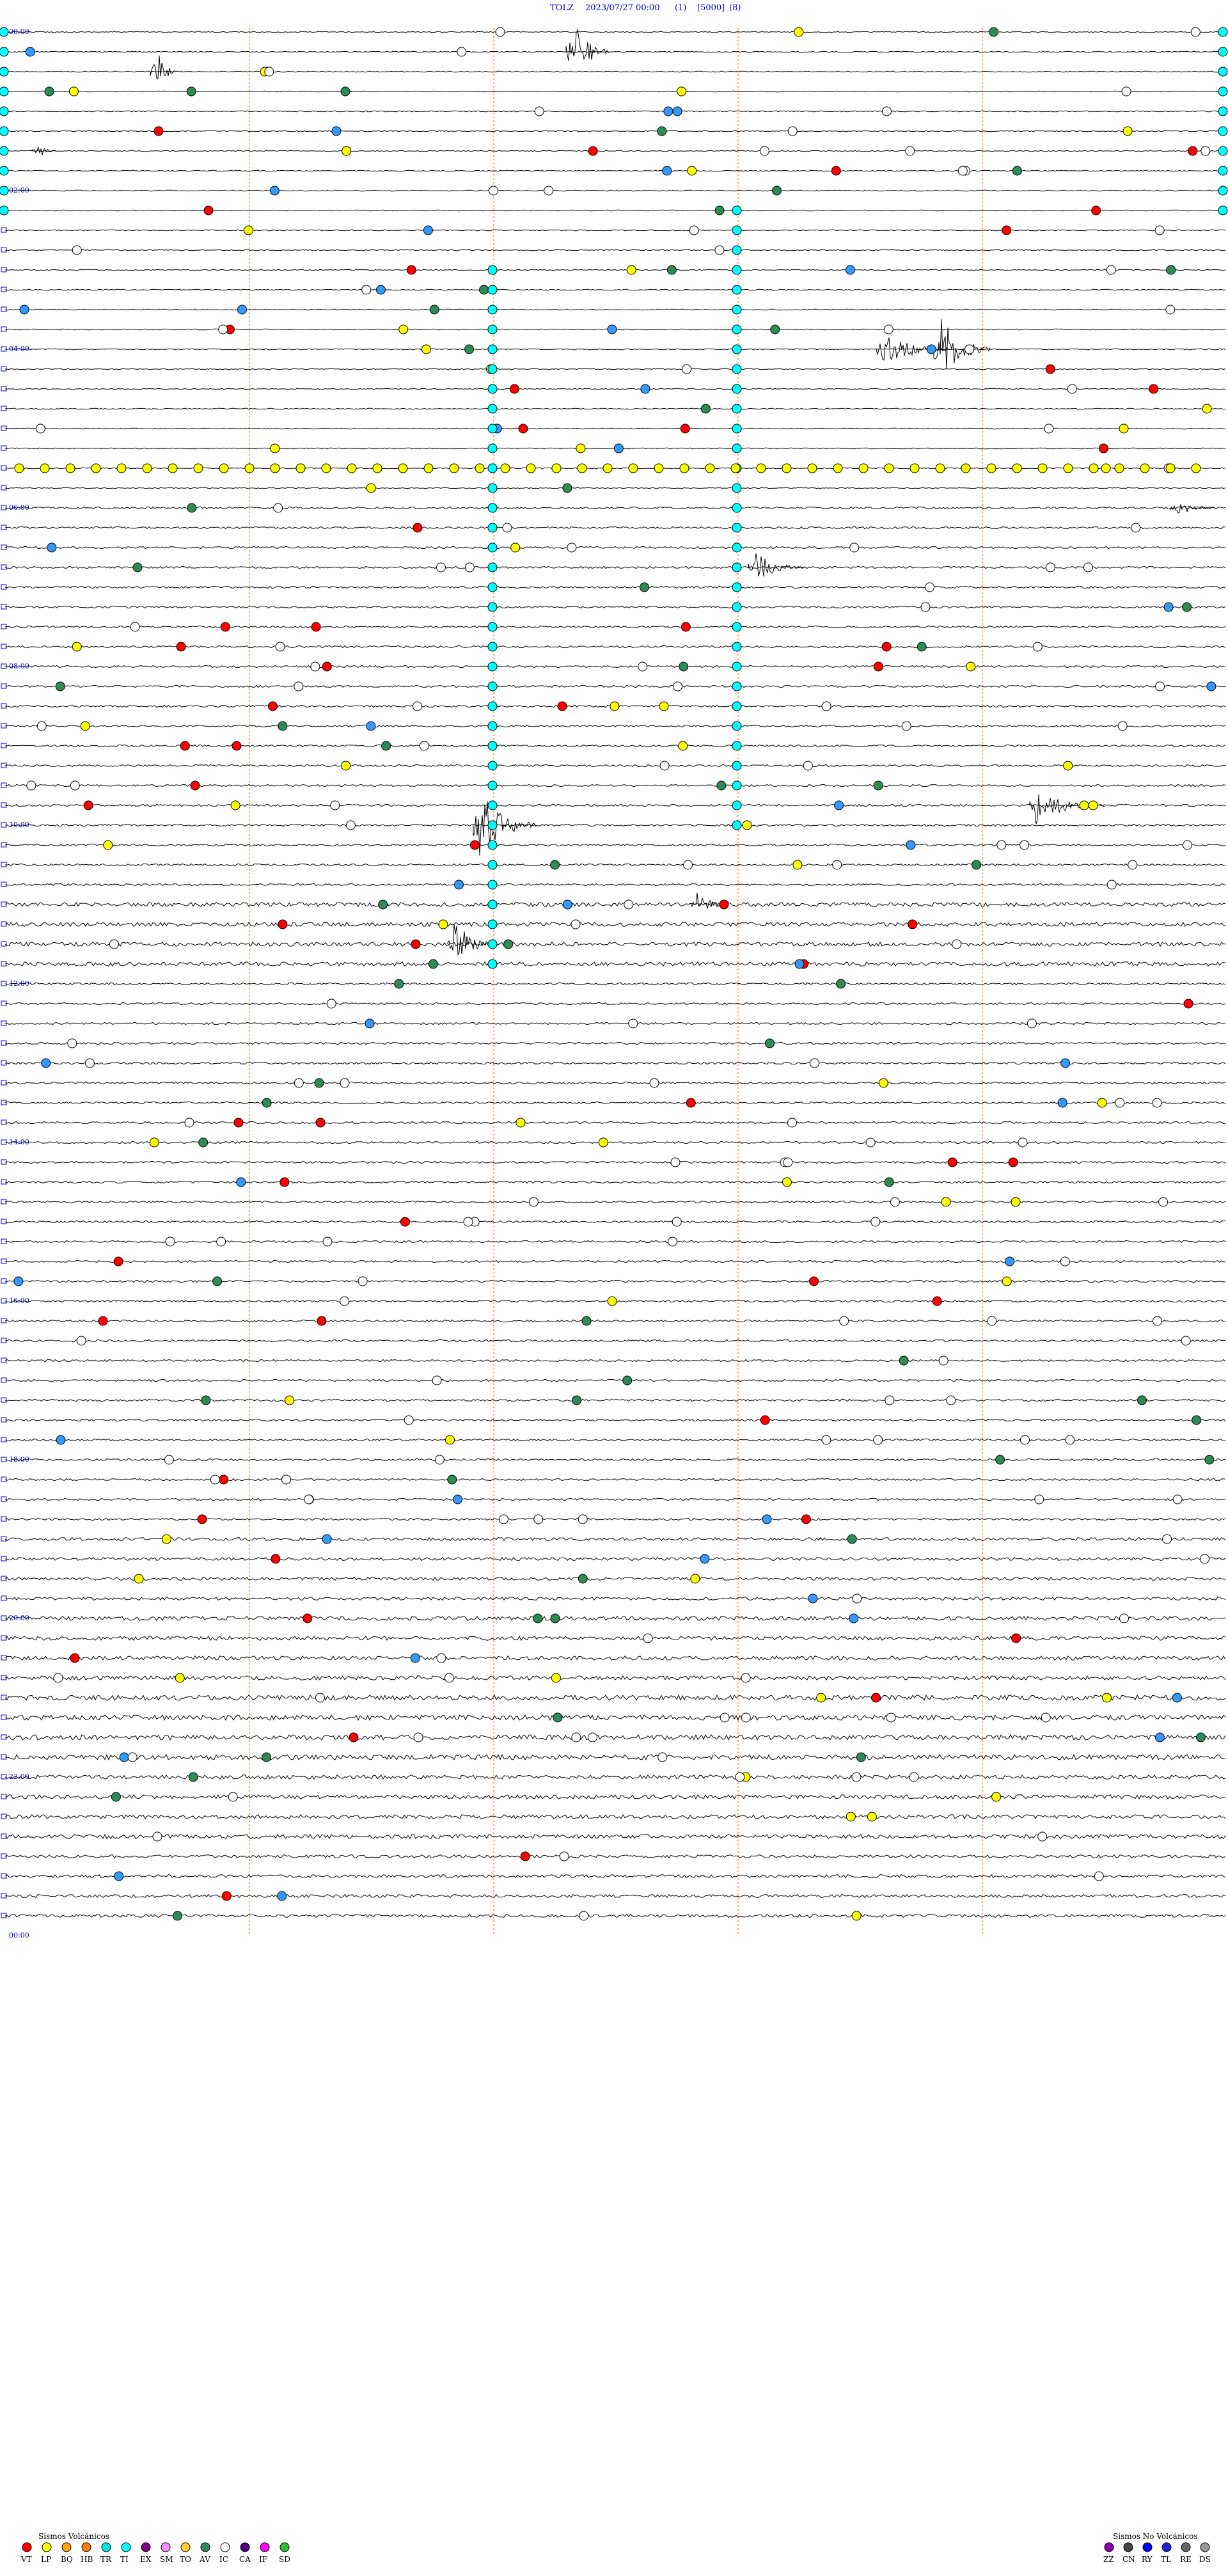  Describe the element at coordinates (66, 2547) in the screenshot. I see `legend-marker-bq` at that location.